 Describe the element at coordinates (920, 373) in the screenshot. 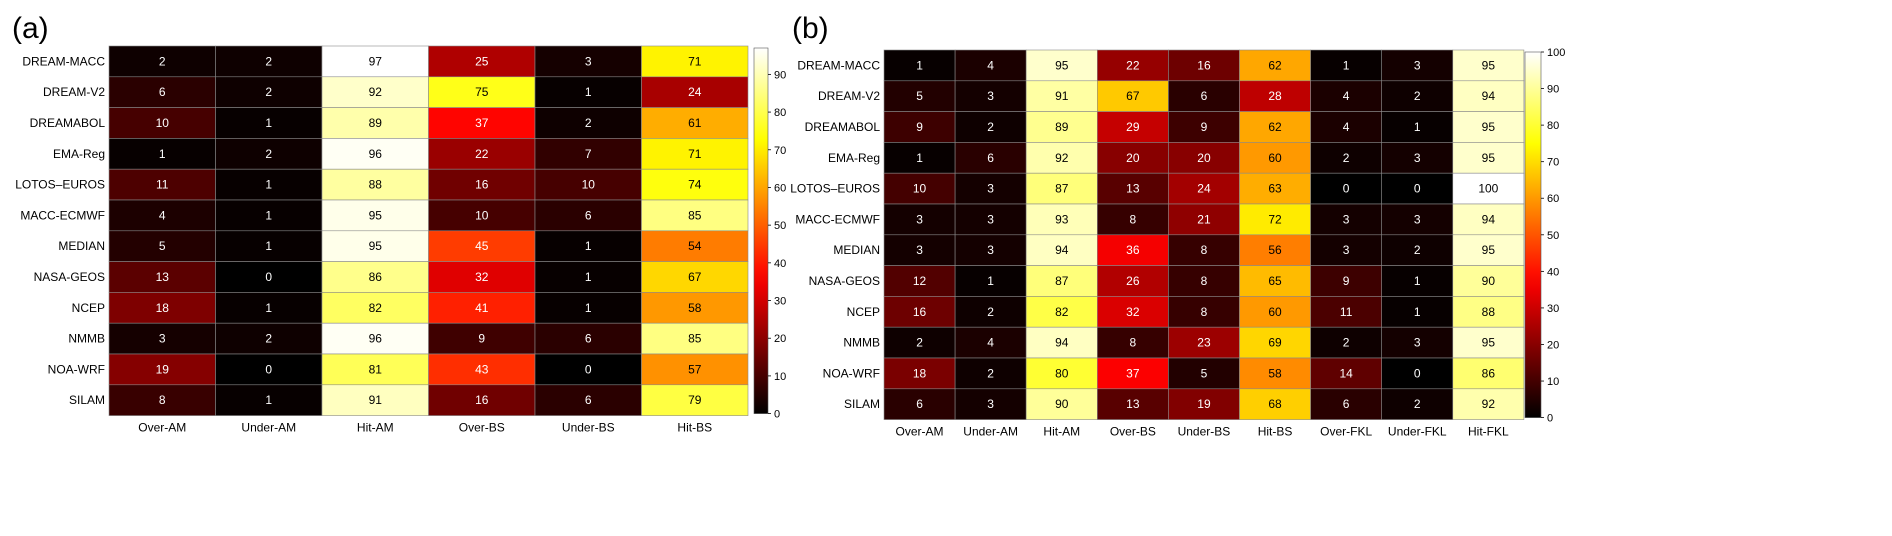

I see `cell-value-label: 18` at that location.